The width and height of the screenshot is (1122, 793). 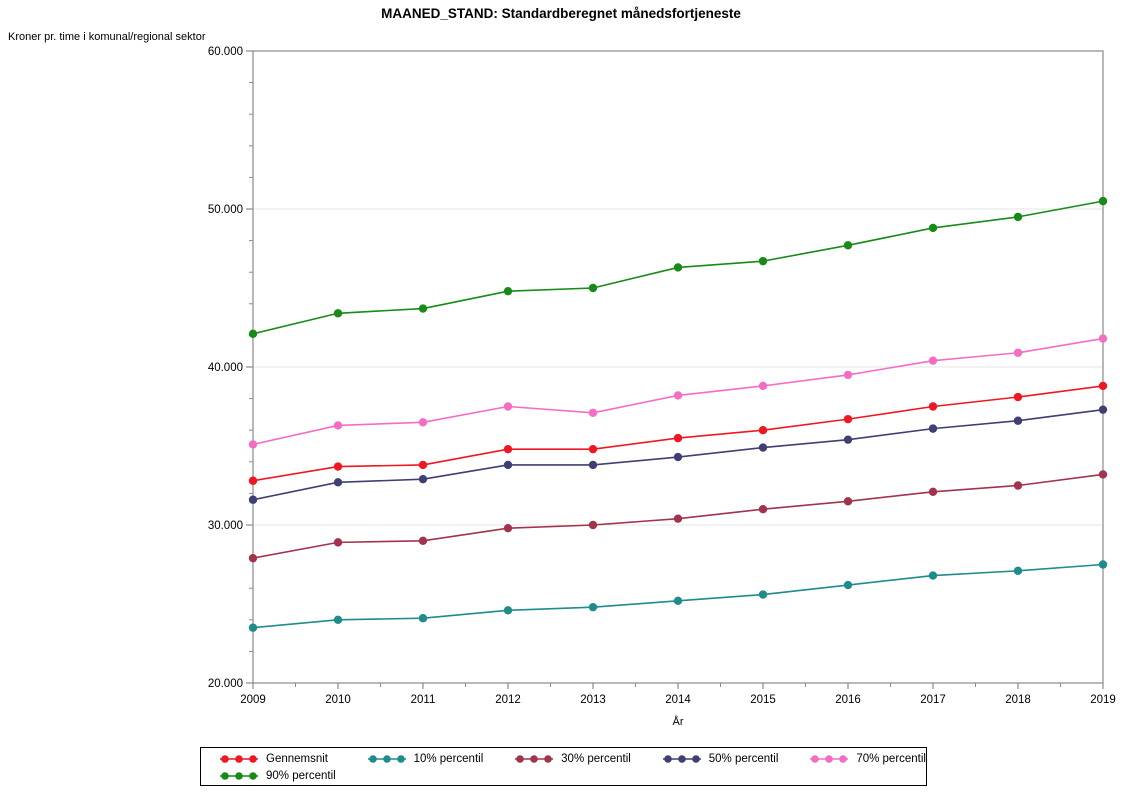 I want to click on legend-item-90-percentil: 90% percentil, so click(x=277, y=776).